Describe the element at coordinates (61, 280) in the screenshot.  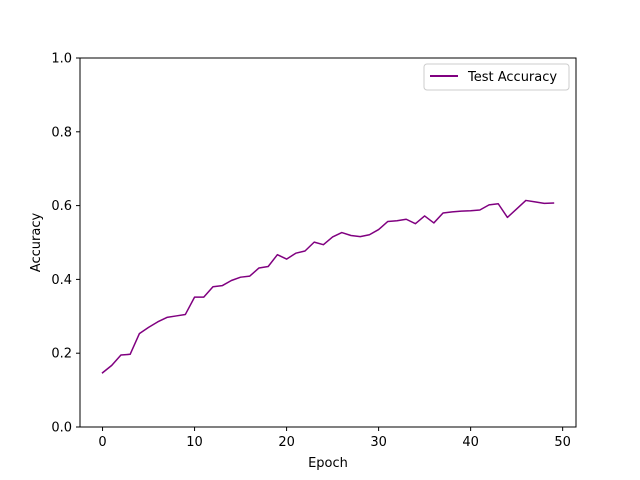
I see `y-tick-label: 0.4` at that location.